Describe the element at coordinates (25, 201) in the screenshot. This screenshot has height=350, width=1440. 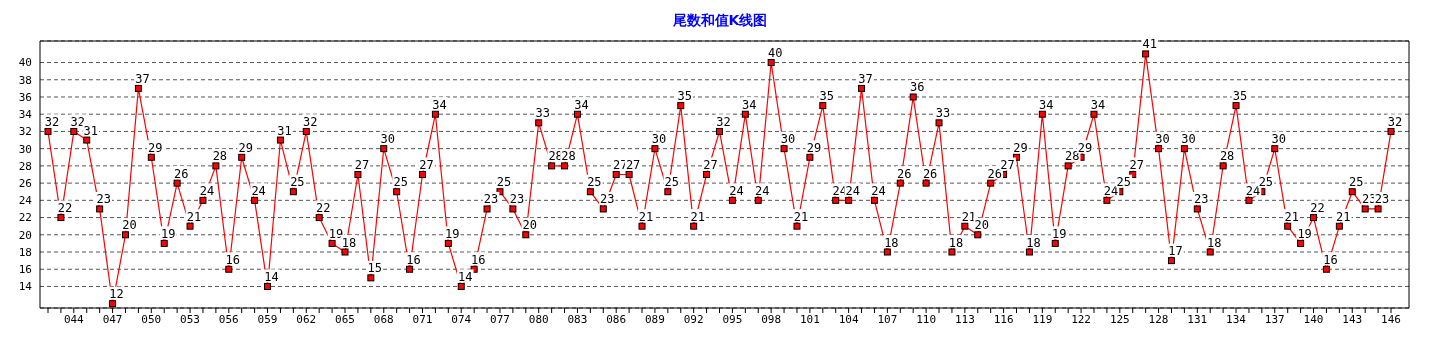
I see `y-tick-label: 24` at that location.